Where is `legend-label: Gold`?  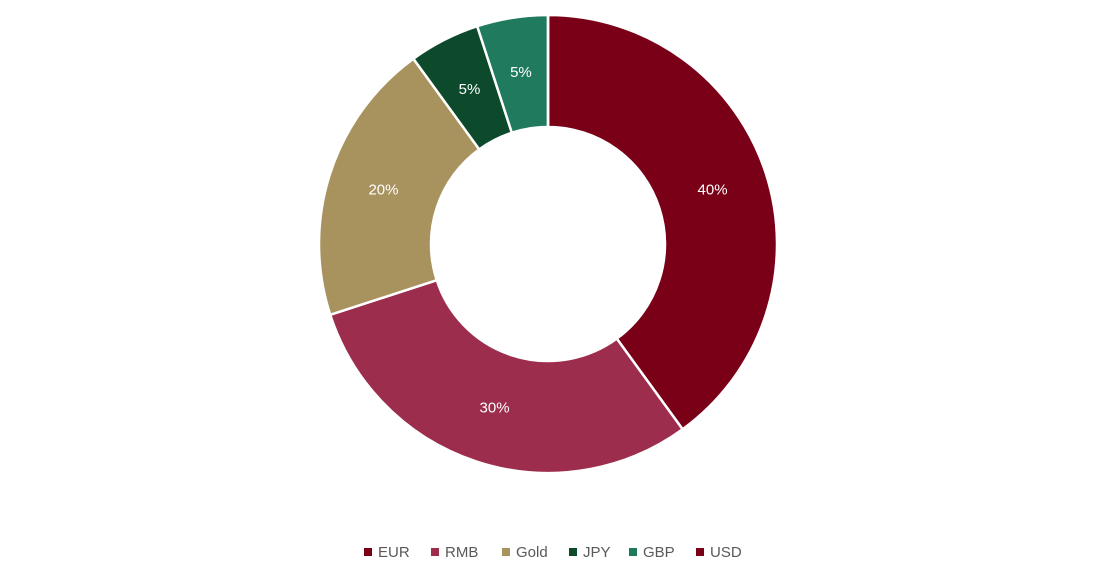
legend-label: Gold is located at coordinates (532, 552).